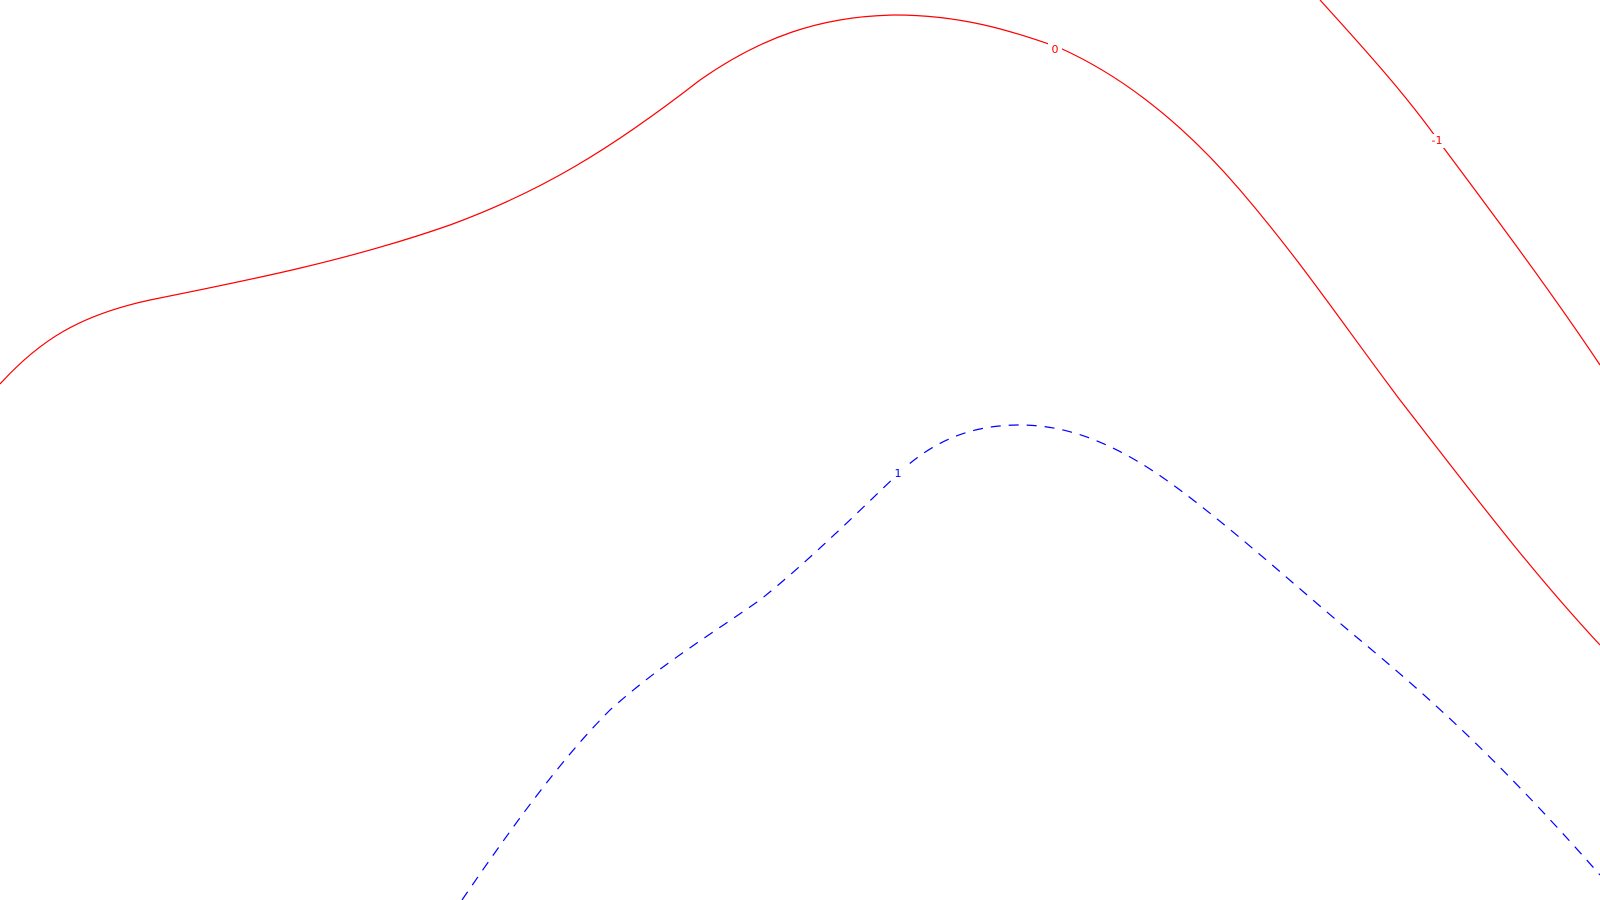  I want to click on contour-label-0: 0, so click(1055, 49).